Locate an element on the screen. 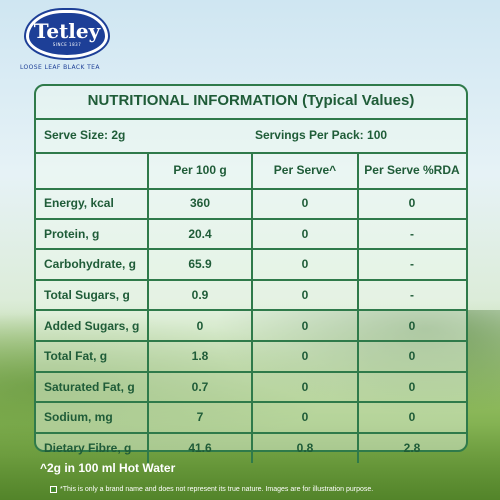  nutrient-value: 7 is located at coordinates (200, 417).